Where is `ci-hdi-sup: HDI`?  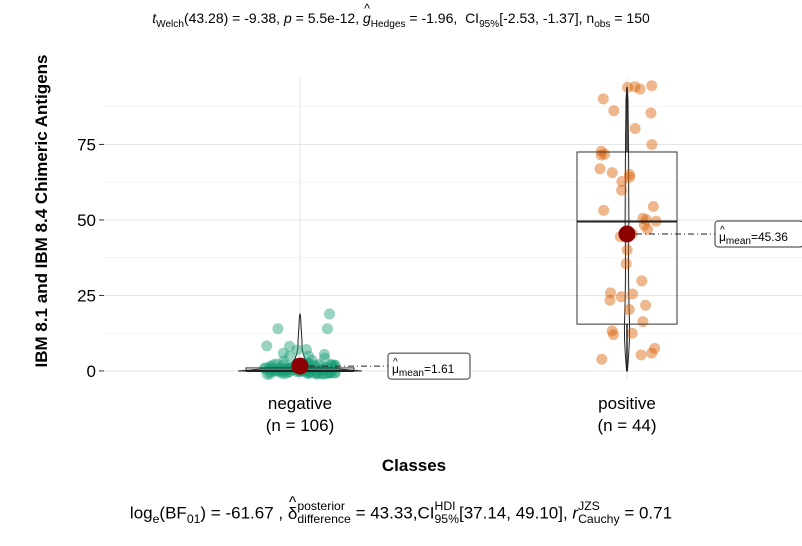 ci-hdi-sup: HDI is located at coordinates (445, 506).